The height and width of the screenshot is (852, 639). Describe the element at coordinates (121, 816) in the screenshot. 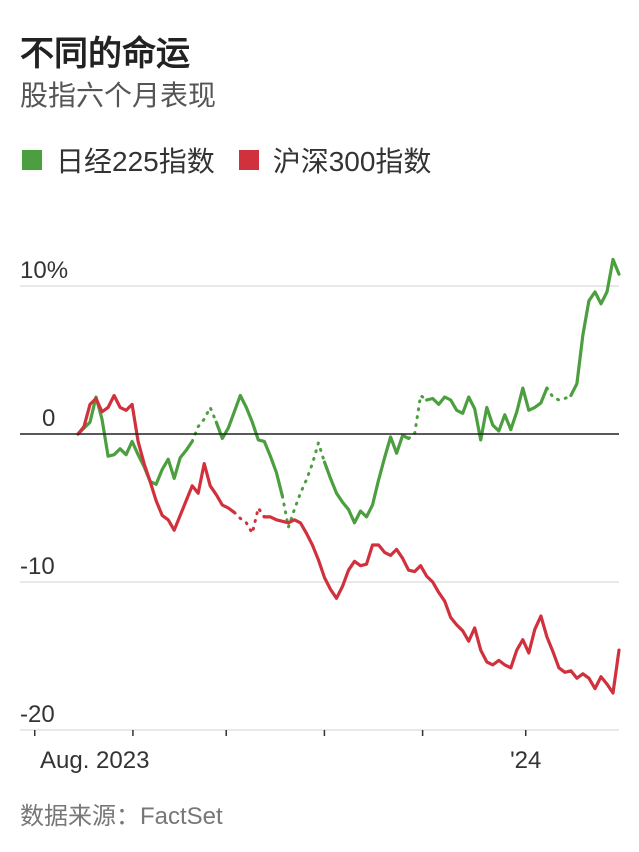

I see `source-note: 数据来源：FactSet` at that location.